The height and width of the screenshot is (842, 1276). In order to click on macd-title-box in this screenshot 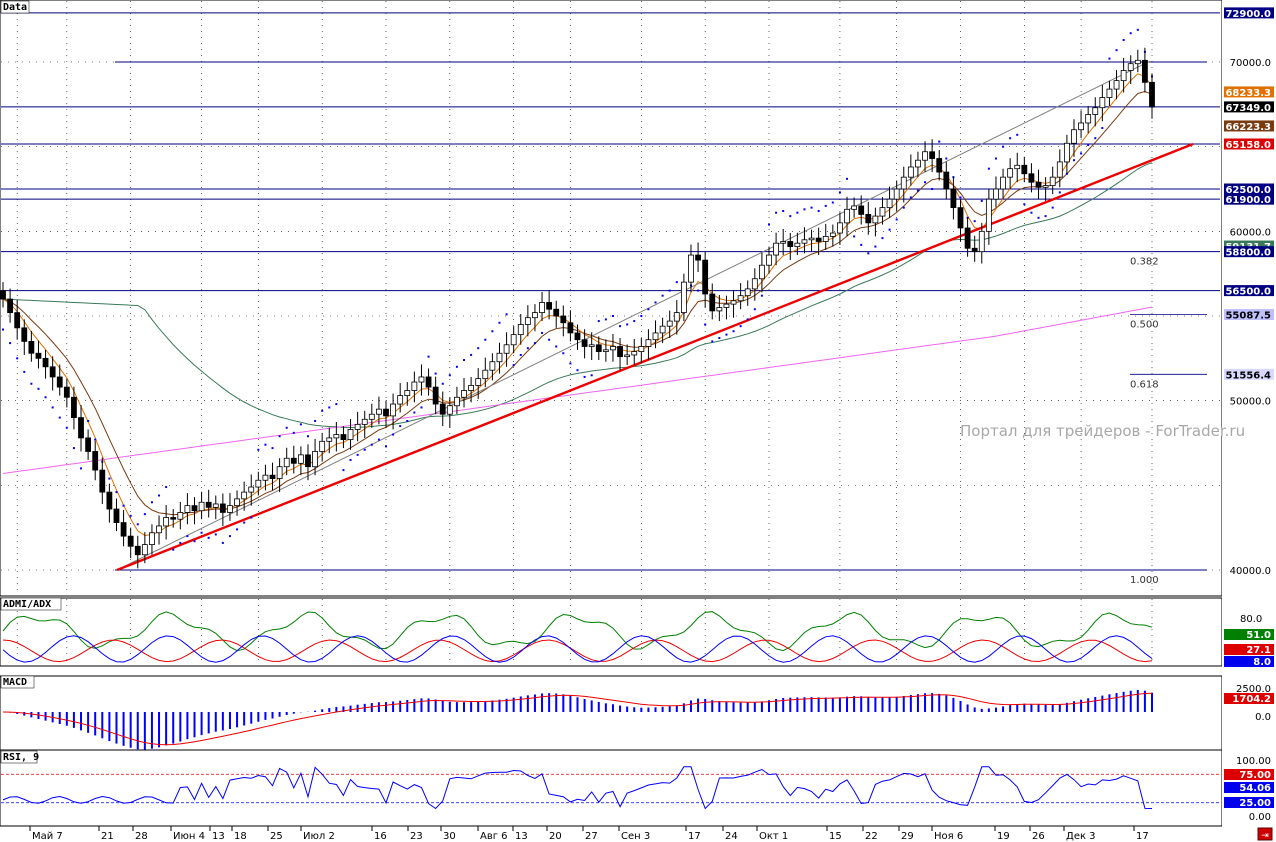, I will do `click(17, 682)`.